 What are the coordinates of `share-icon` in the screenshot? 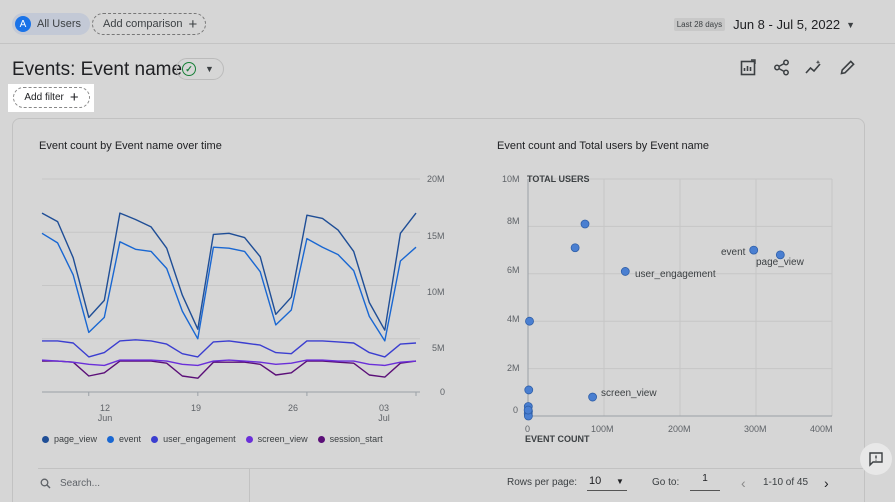 It's located at (781, 67).